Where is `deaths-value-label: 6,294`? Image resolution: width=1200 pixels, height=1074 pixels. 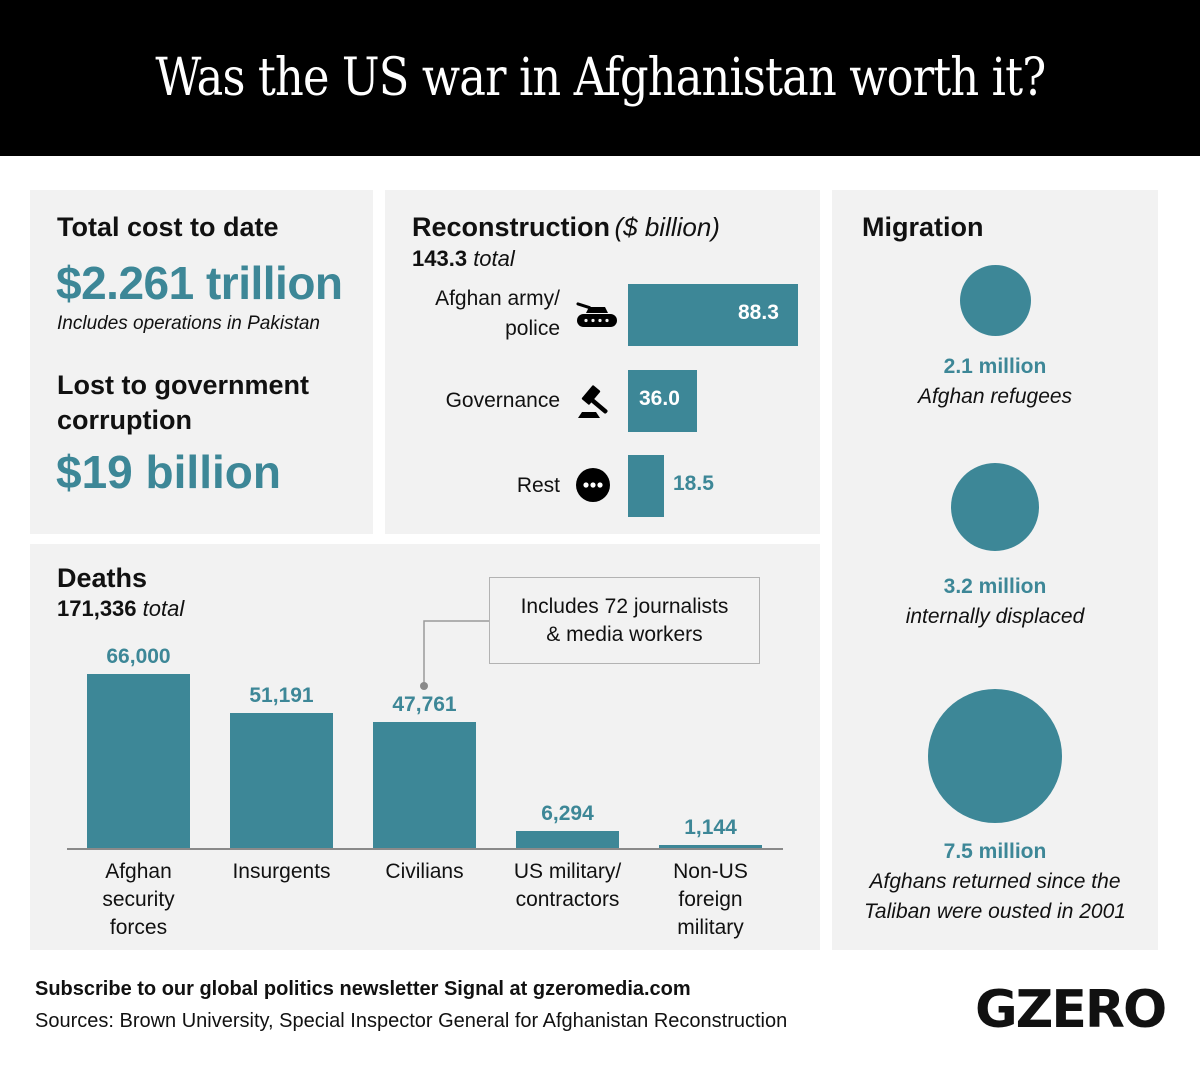
deaths-value-label: 6,294 is located at coordinates (567, 813).